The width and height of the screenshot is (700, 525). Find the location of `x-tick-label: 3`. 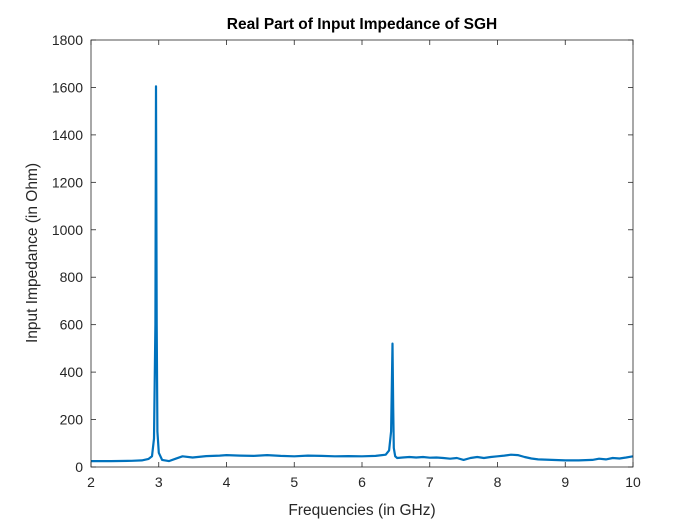

x-tick-label: 3 is located at coordinates (159, 482).